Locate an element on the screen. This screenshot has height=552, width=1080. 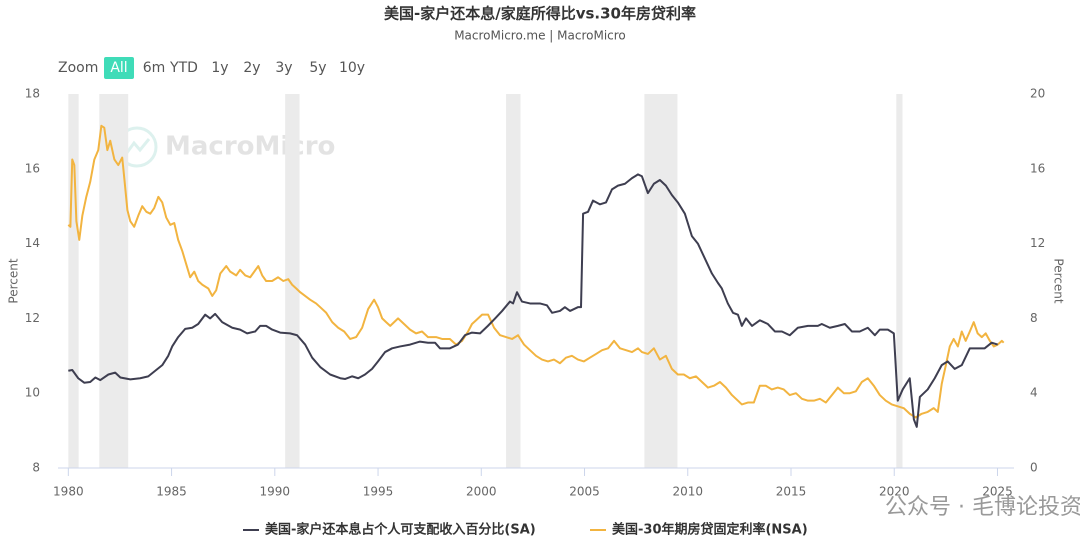
y2-tick-label: 4 is located at coordinates (1034, 393).